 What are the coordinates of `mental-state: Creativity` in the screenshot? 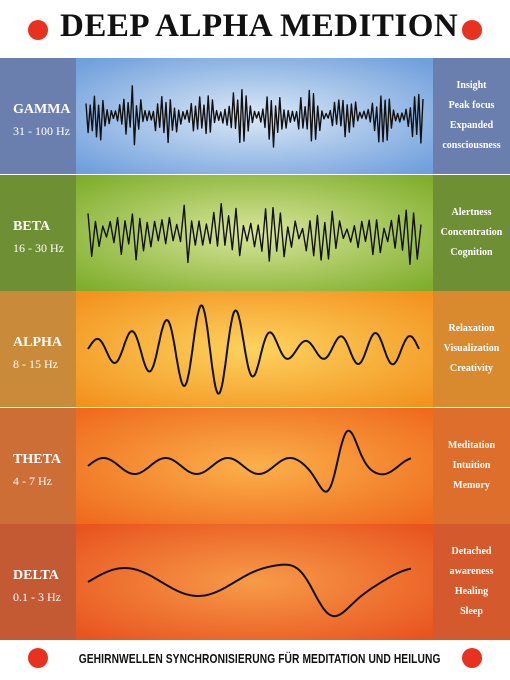 It's located at (471, 368).